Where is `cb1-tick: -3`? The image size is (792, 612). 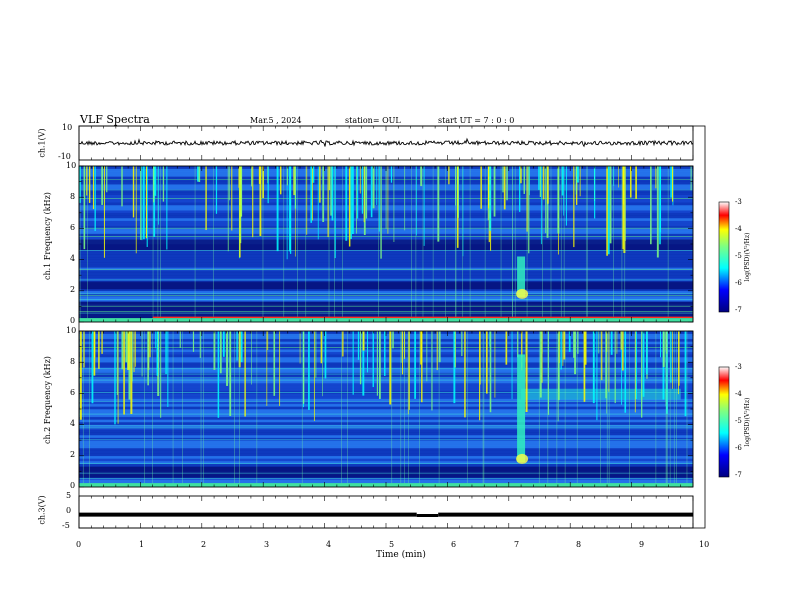 cb1-tick: -3 is located at coordinates (738, 202).